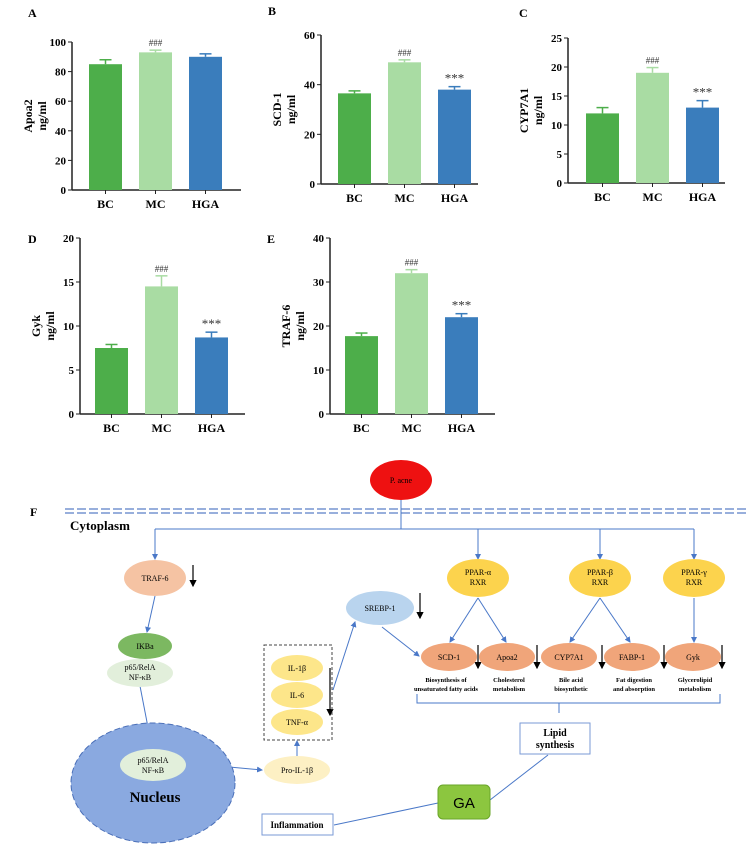  I want to click on pacne-label: P. acne, so click(401, 480).